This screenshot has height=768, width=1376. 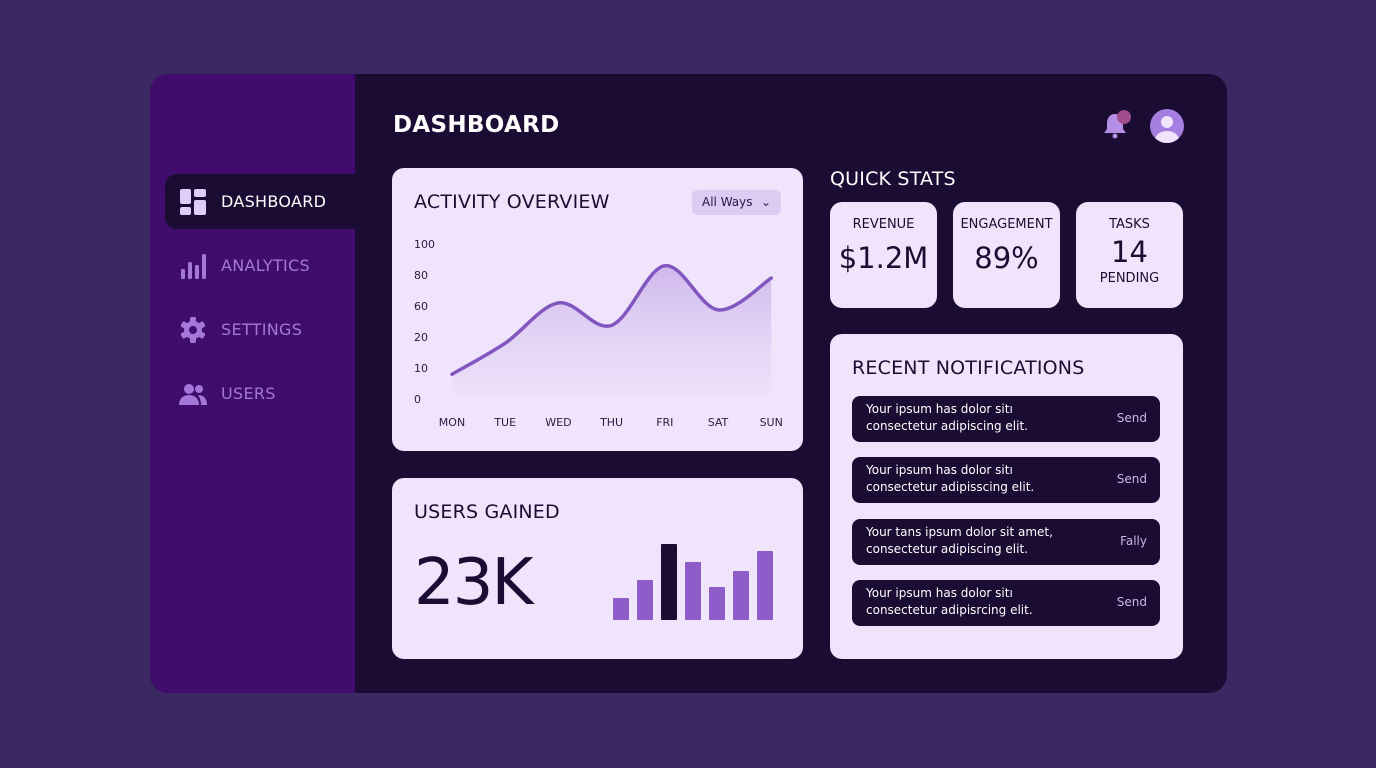 What do you see at coordinates (421, 275) in the screenshot?
I see `y-tick-label: 80` at bounding box center [421, 275].